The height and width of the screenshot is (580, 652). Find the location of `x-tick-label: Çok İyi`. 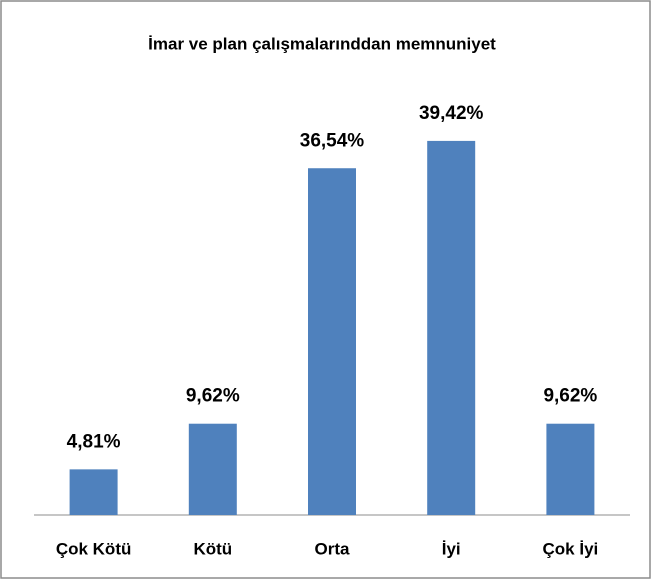

x-tick-label: Çok İyi is located at coordinates (571, 548).